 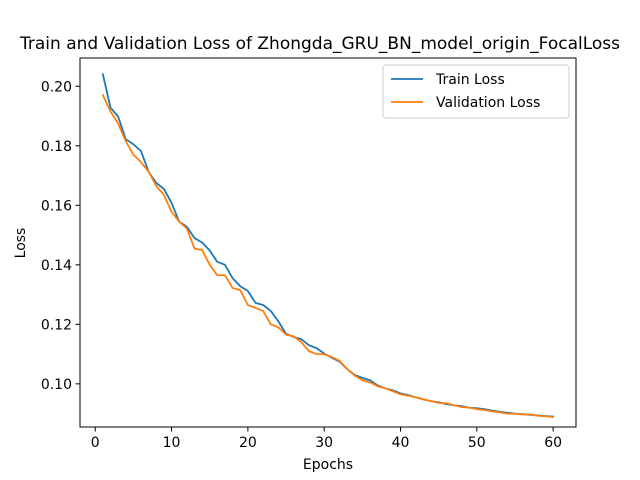 What do you see at coordinates (172, 443) in the screenshot?
I see `x-tick-label: 10` at bounding box center [172, 443].